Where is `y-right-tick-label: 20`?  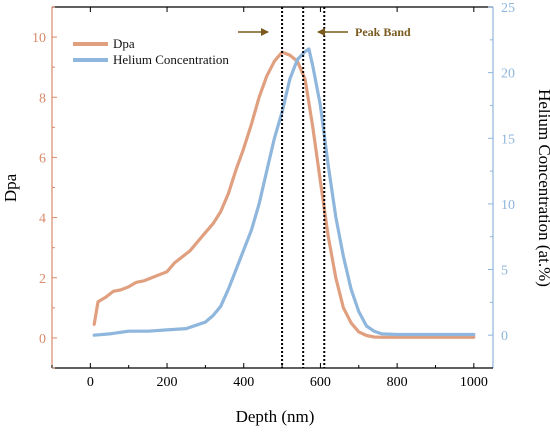 y-right-tick-label: 20 is located at coordinates (508, 74).